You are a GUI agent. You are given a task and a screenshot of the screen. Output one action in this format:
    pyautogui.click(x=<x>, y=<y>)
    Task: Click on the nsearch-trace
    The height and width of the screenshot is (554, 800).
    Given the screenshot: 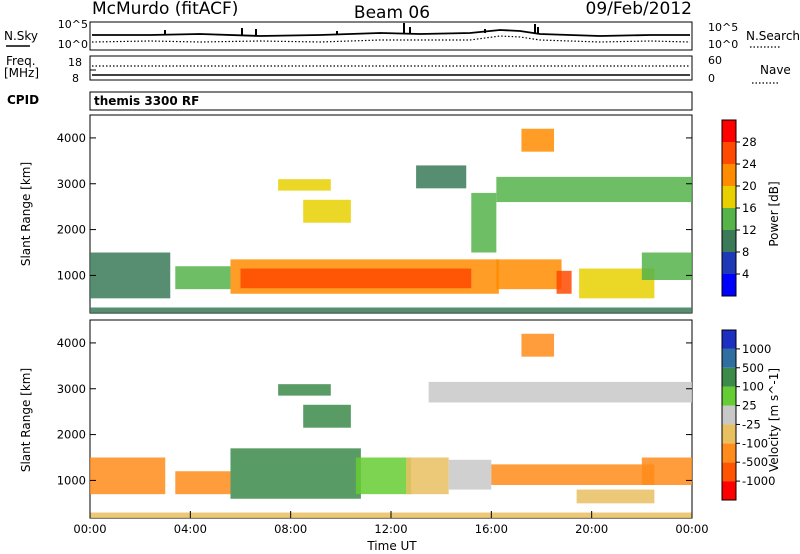 What is the action you would take?
    pyautogui.click(x=391, y=39)
    